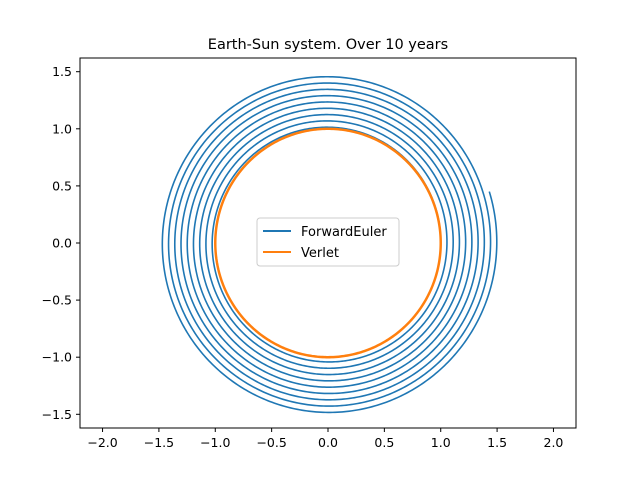 The image size is (640, 480). What do you see at coordinates (62, 128) in the screenshot?
I see `y-tick-label: 1.0` at bounding box center [62, 128].